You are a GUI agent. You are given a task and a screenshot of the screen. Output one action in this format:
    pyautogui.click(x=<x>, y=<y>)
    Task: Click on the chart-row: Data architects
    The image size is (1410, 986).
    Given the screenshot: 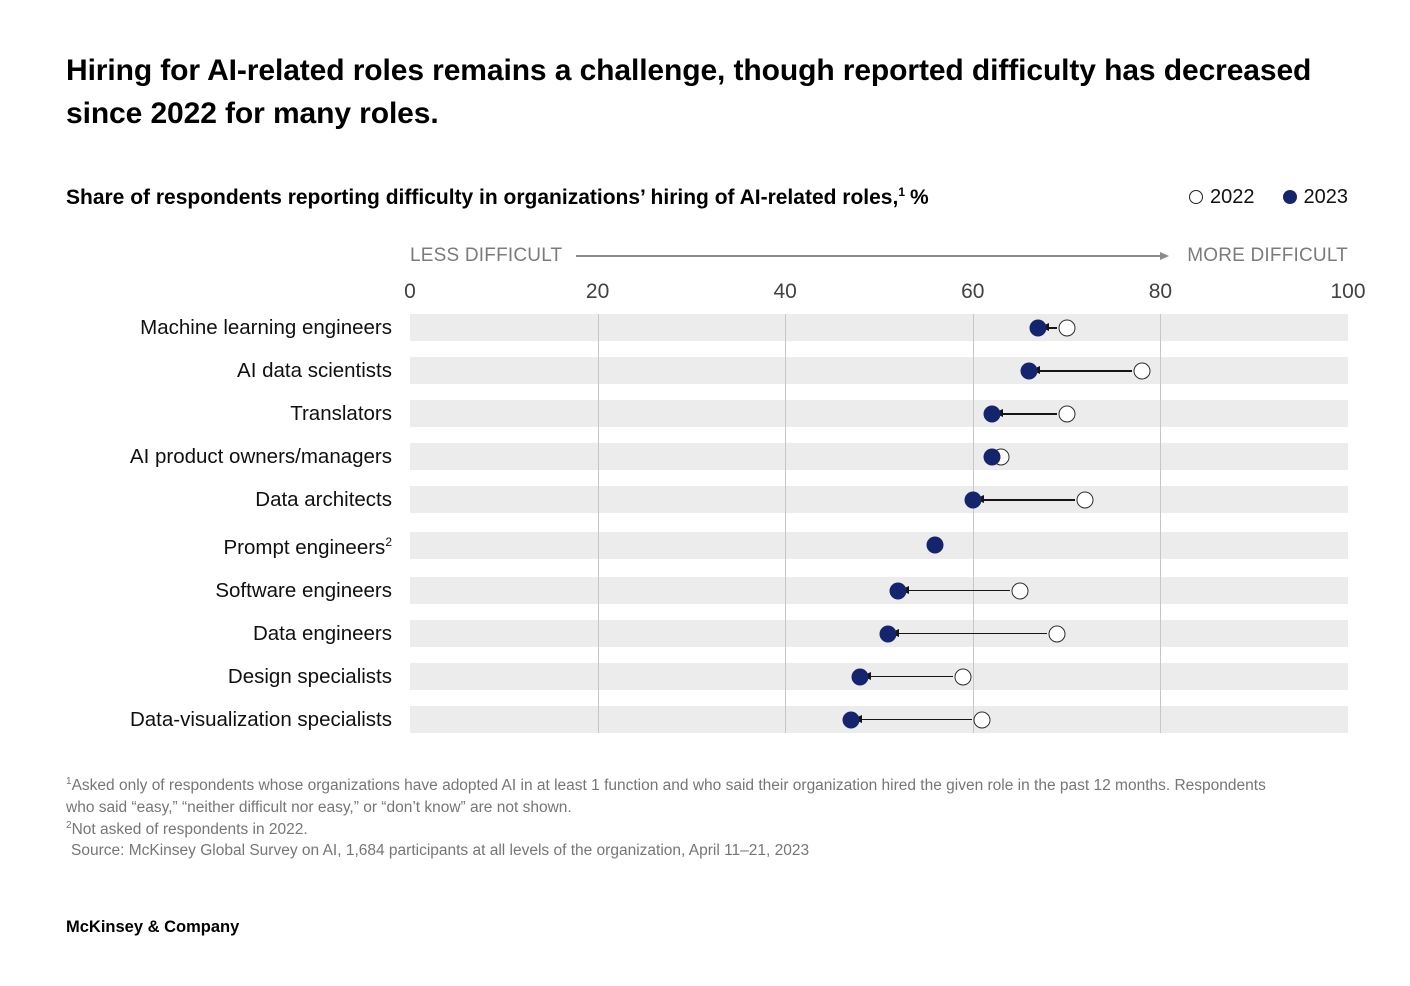 What is the action you would take?
    pyautogui.click(x=707, y=500)
    